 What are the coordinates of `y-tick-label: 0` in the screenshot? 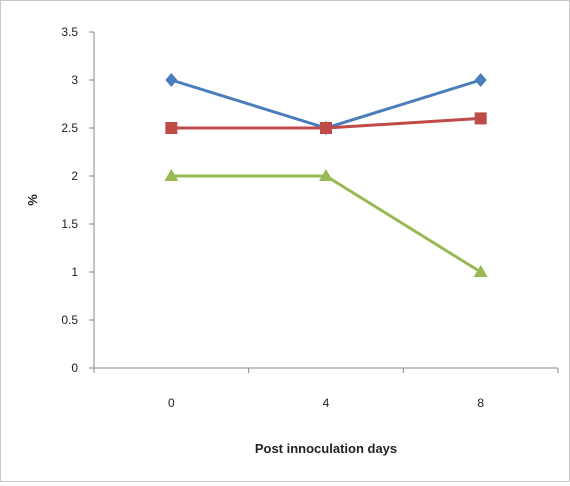 It's located at (74, 368).